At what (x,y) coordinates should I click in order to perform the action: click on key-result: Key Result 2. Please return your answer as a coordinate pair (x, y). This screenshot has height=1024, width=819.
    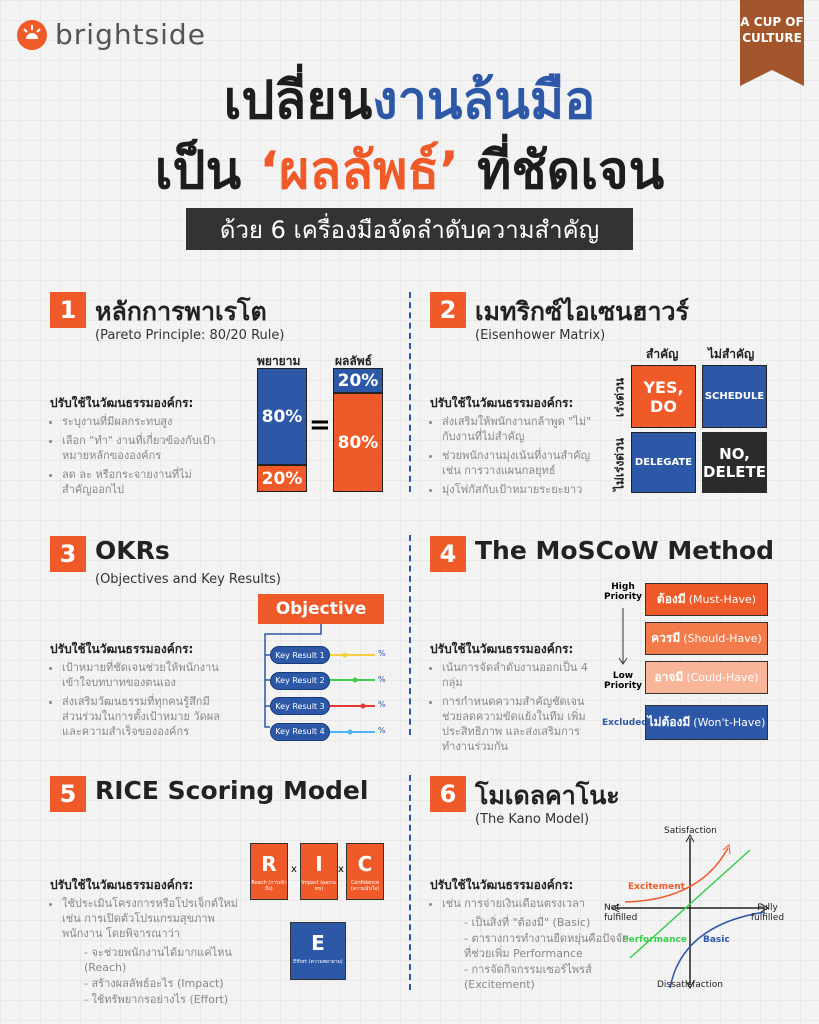
    Looking at the image, I should click on (300, 680).